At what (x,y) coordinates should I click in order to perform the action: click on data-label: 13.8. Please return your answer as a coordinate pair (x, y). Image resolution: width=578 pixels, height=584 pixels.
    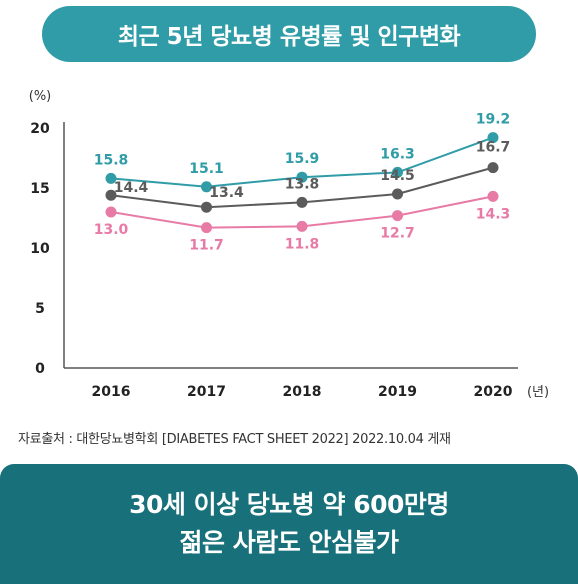
    Looking at the image, I should click on (302, 184).